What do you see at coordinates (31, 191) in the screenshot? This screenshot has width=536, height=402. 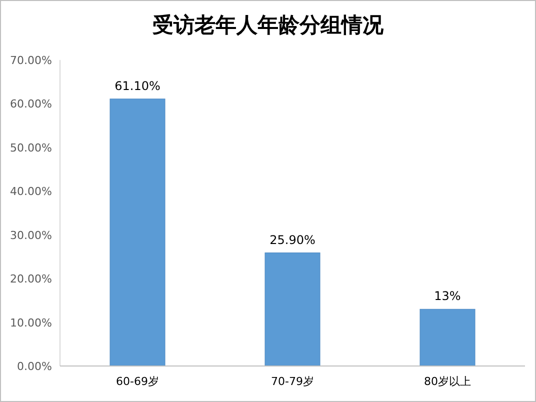 I see `y-tick-label: 40.00%` at bounding box center [31, 191].